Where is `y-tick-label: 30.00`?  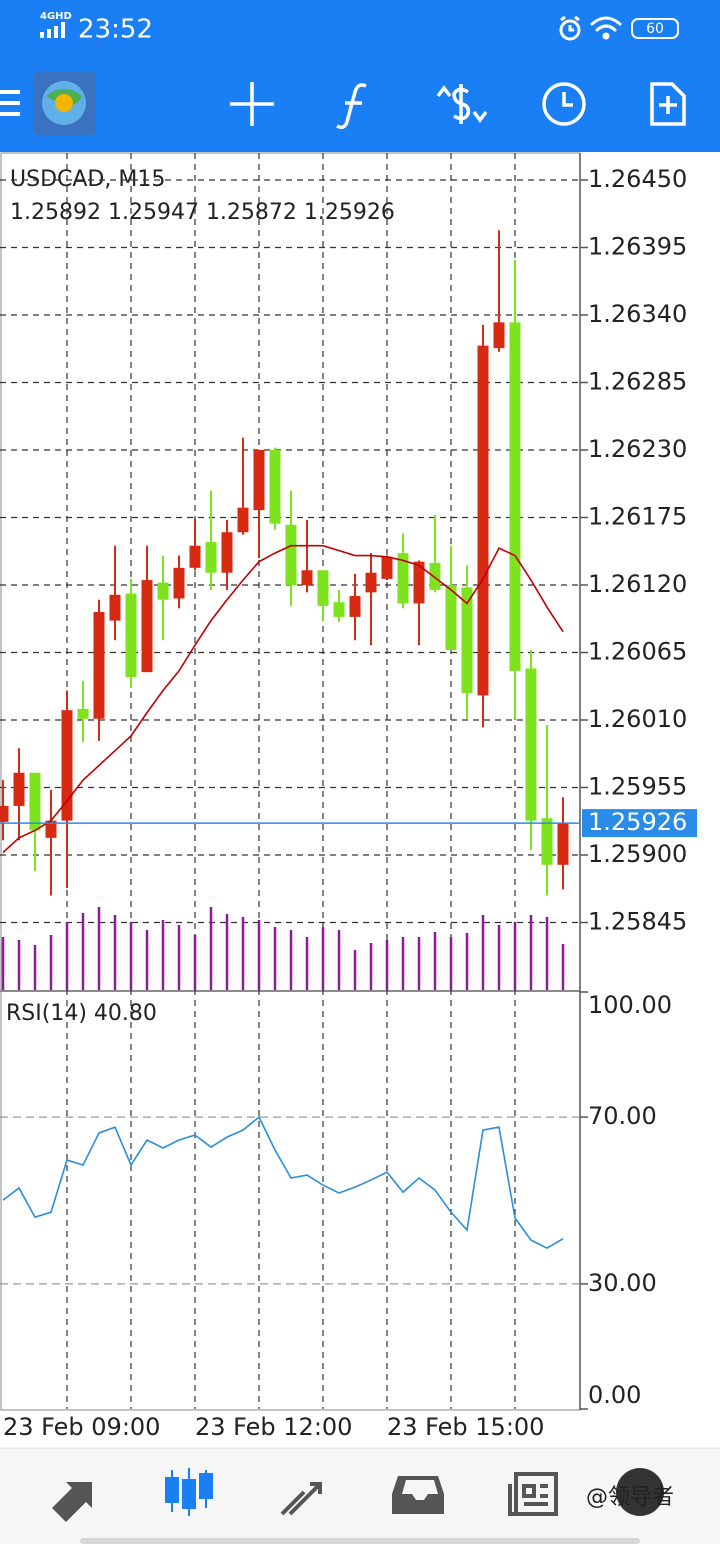
y-tick-label: 30.00 is located at coordinates (622, 1283).